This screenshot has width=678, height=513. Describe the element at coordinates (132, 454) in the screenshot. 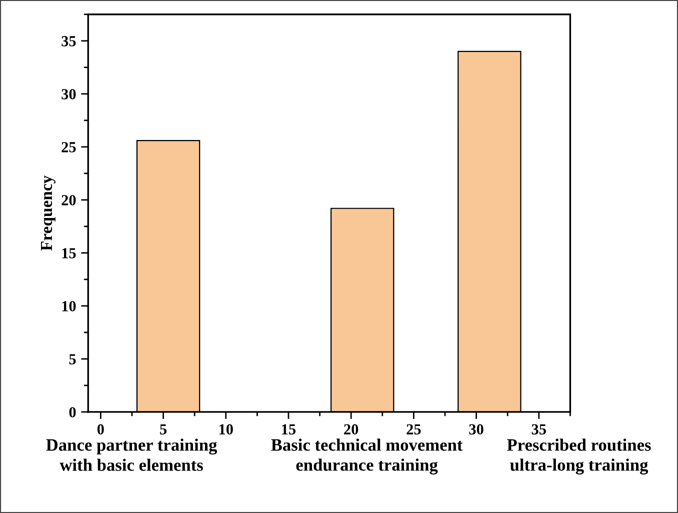

I see `text: Dance partner training with basic elements` at that location.